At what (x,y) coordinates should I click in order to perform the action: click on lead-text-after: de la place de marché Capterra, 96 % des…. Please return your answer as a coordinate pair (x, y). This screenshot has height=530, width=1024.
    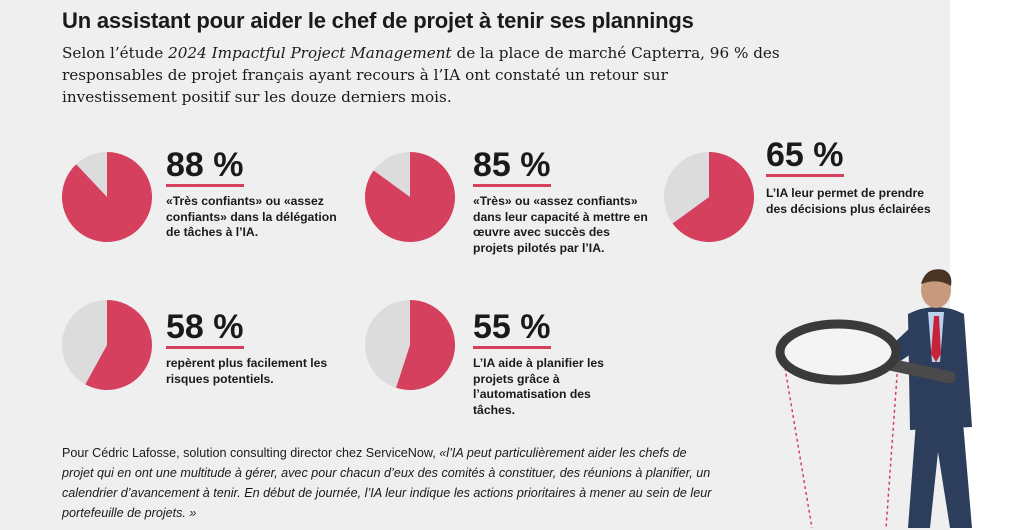
    Looking at the image, I should click on (421, 75).